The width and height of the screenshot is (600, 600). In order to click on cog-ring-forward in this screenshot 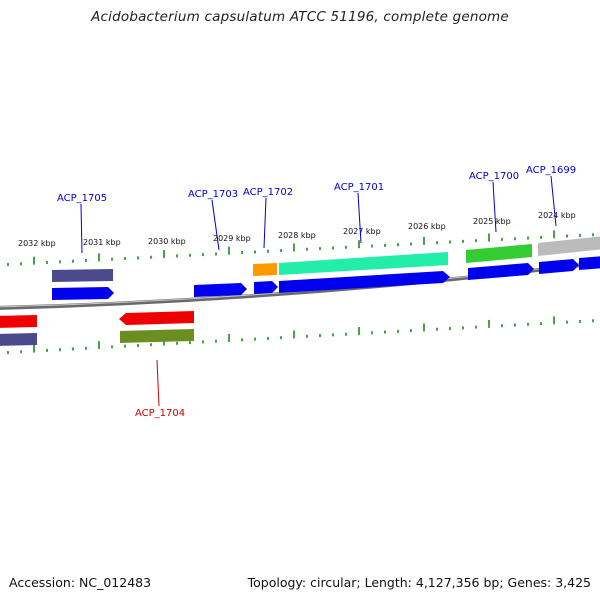, I will do `click(326, 259)`.